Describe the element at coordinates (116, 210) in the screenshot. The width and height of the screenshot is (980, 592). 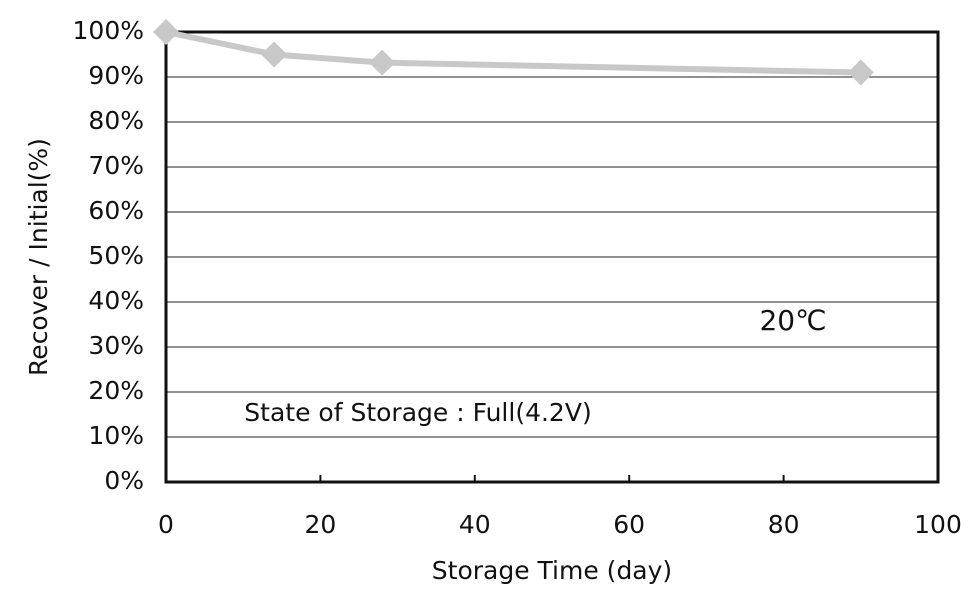
I see `y-tick-label: 60%` at that location.